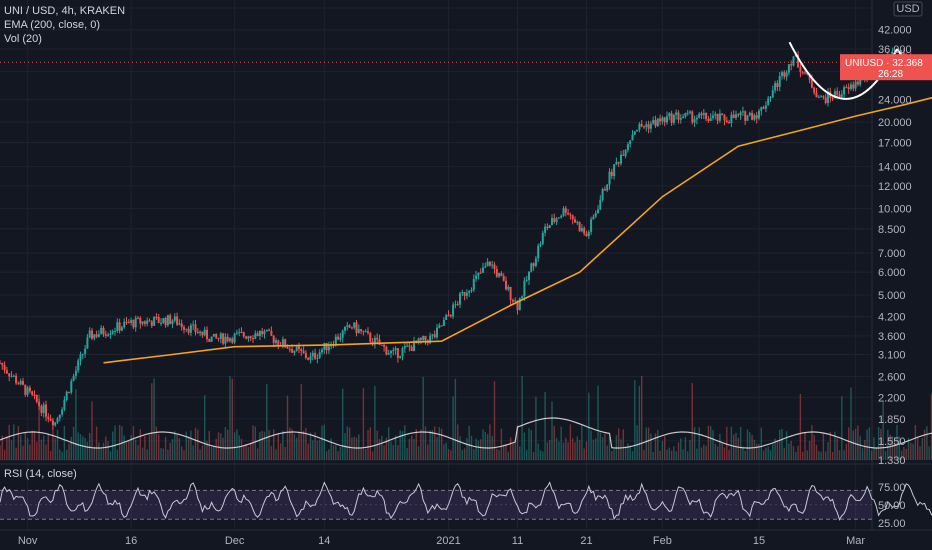 Image resolution: width=932 pixels, height=550 pixels. Describe the element at coordinates (466, 538) in the screenshot. I see `time-axis: Nov16Dec1420211121Feb15Mar15Apr` at that location.